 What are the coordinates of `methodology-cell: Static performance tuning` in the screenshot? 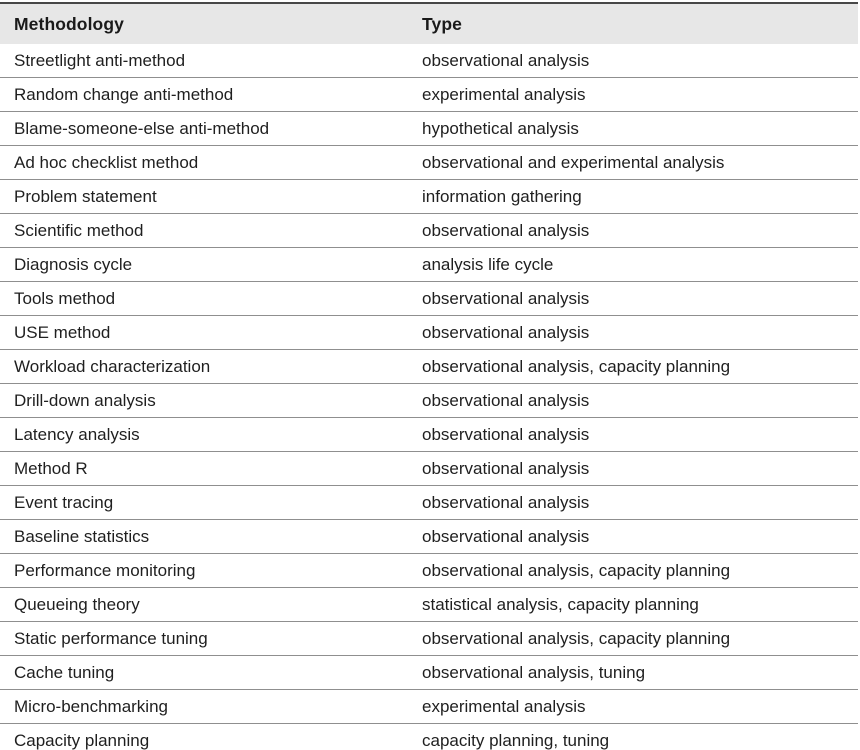 It's located at (204, 638).